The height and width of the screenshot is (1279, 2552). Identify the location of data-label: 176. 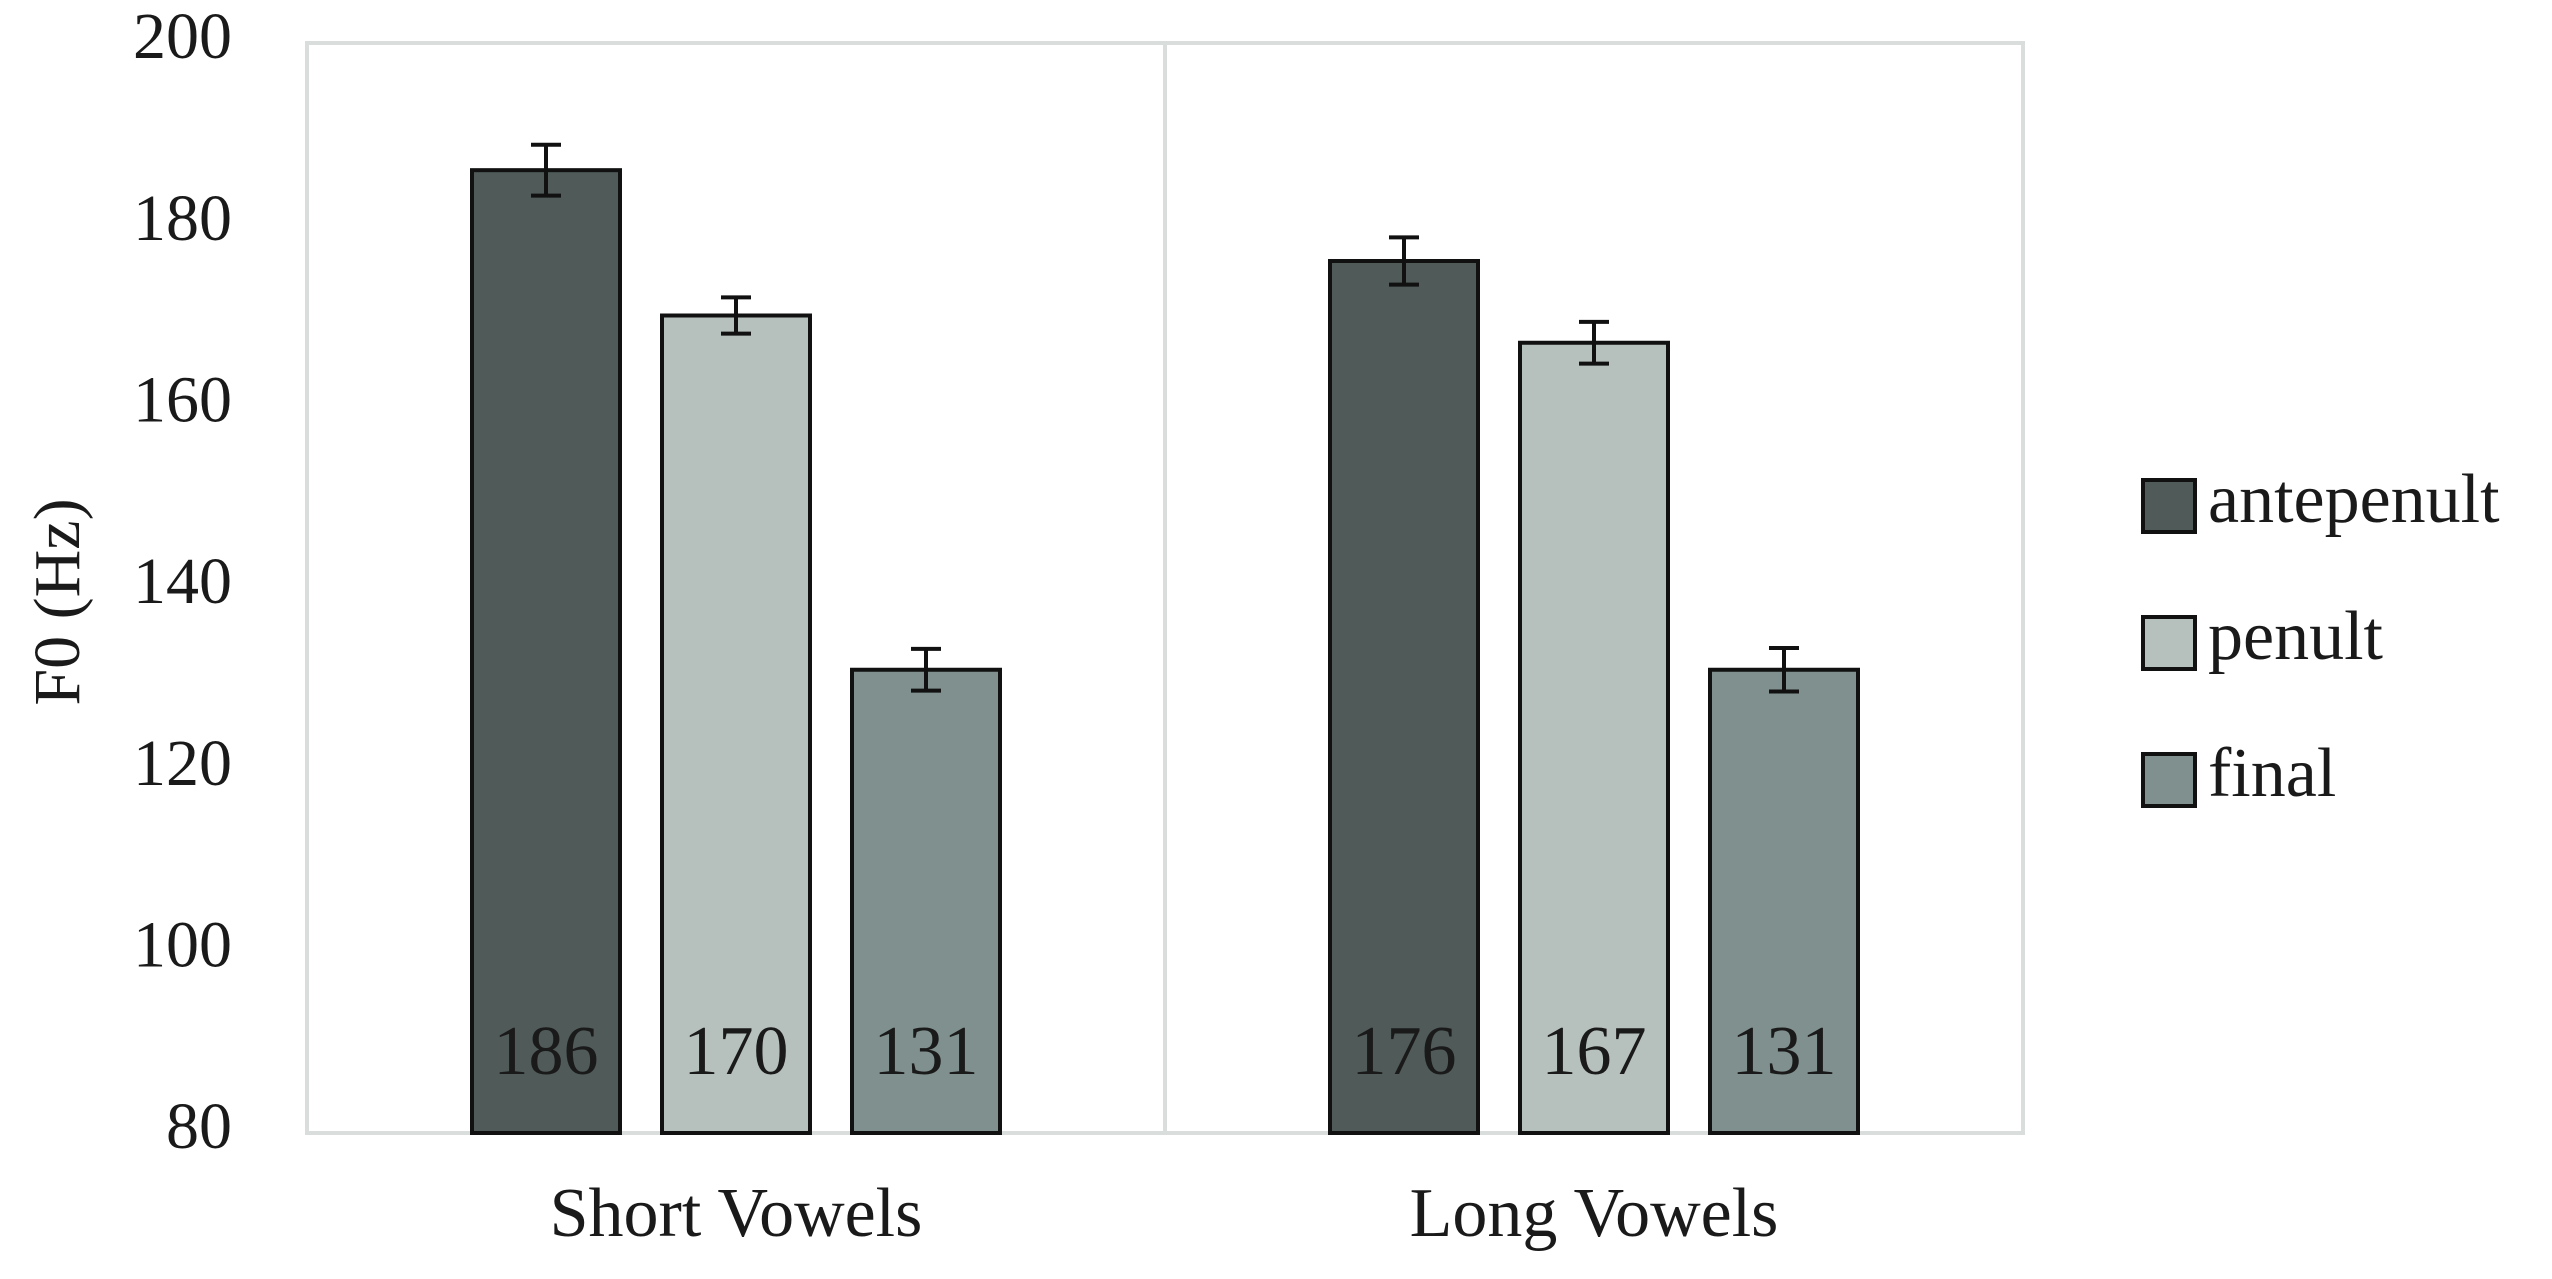
(1404, 1051).